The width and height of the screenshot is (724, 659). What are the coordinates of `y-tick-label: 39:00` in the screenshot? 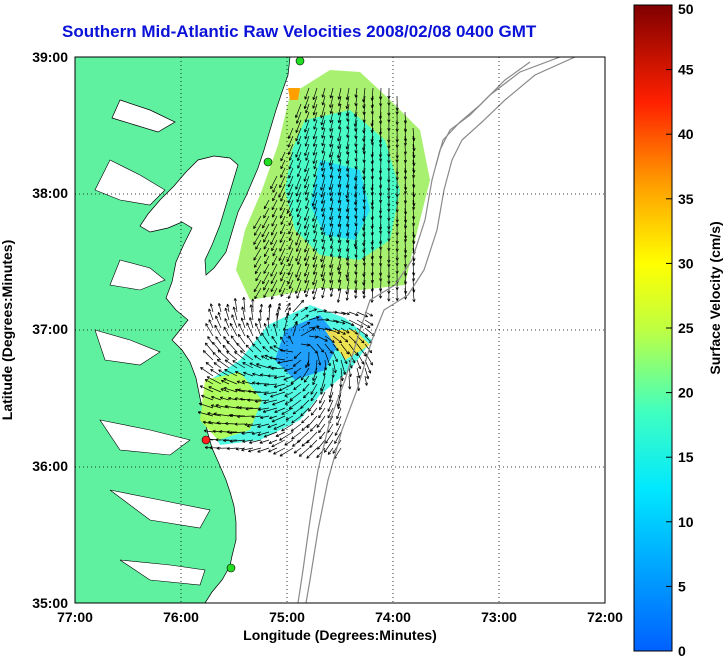 It's located at (50, 57).